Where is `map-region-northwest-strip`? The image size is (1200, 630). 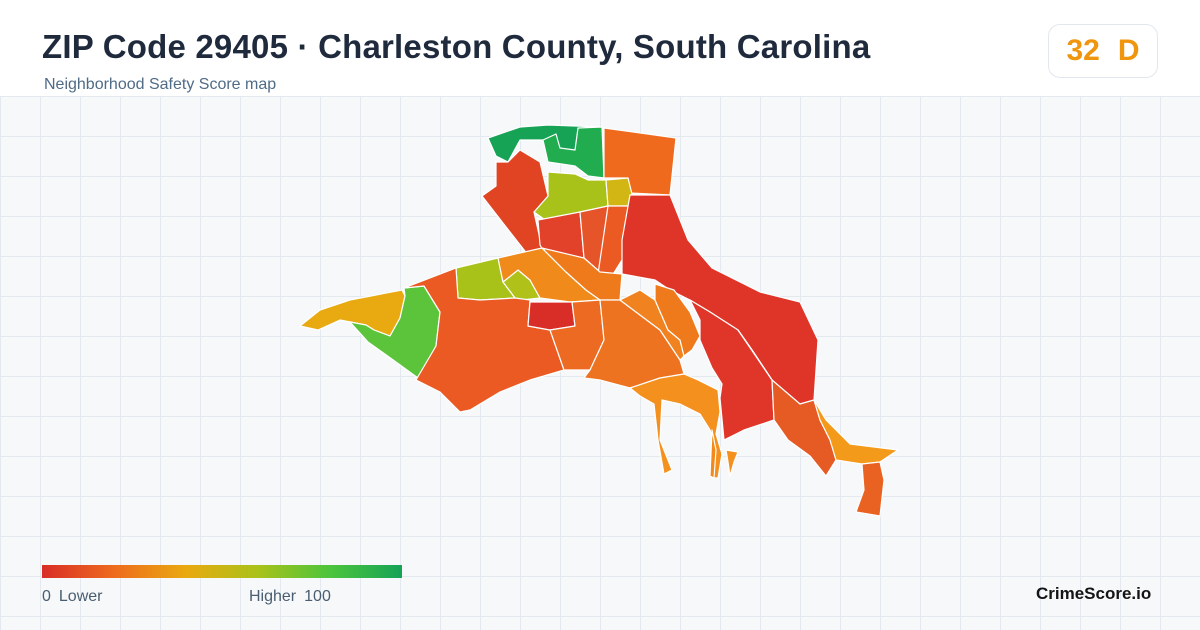
map-region-northwest-strip is located at coordinates (515, 202).